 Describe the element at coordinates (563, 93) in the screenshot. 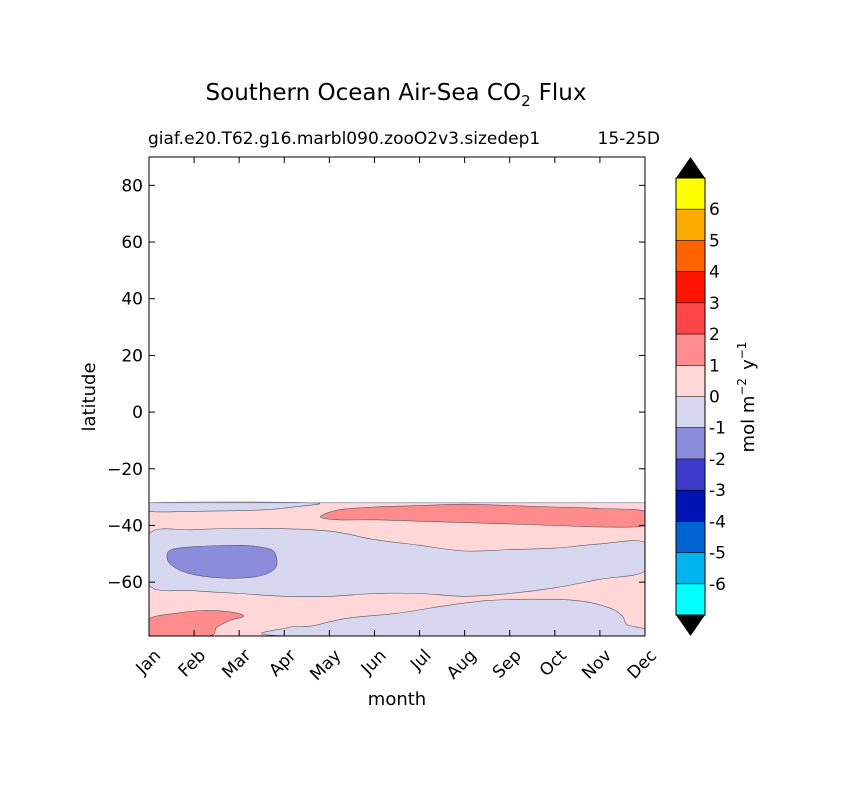

I see `chart-title-suffix: Flux` at that location.